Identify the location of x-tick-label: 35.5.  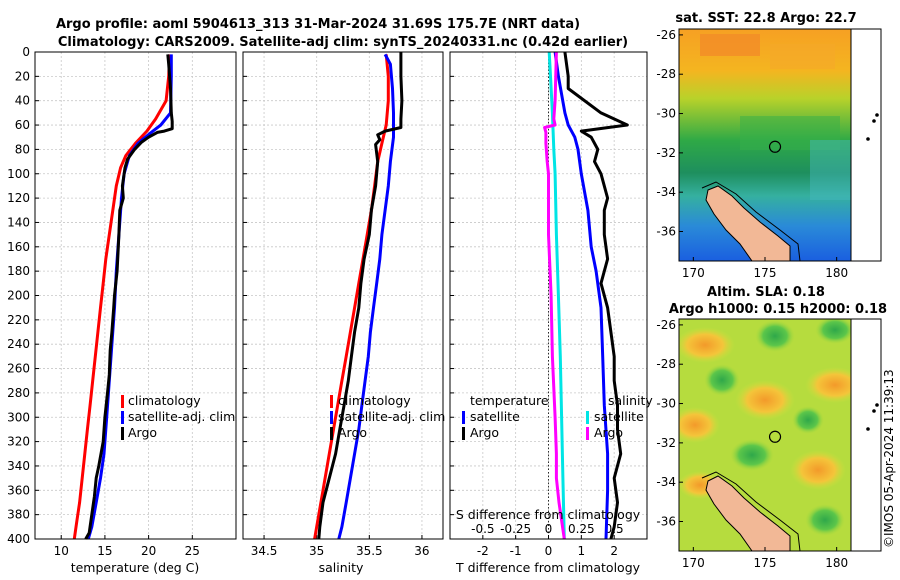
(369, 551).